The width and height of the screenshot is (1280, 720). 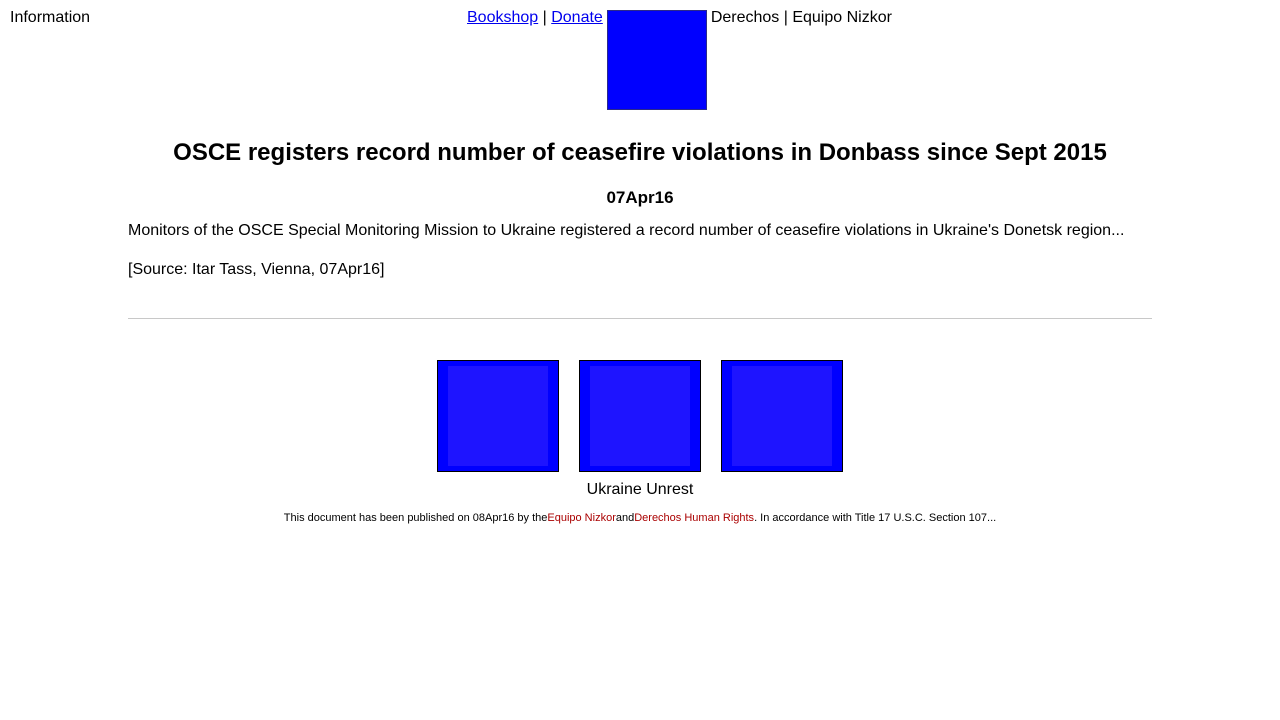 I want to click on site-logo, so click(x=656, y=60).